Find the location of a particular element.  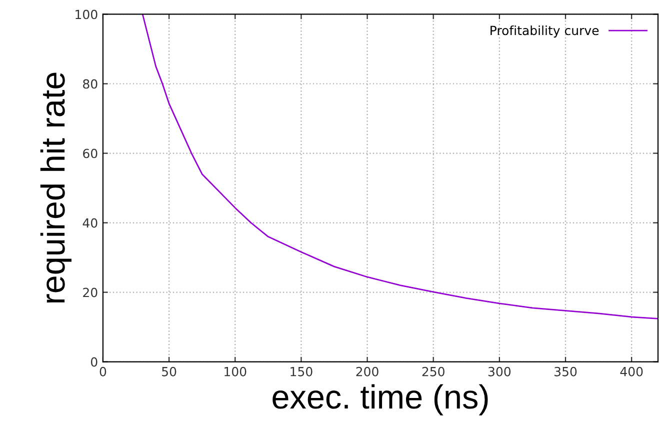

x-tick-label: 50 is located at coordinates (169, 371).